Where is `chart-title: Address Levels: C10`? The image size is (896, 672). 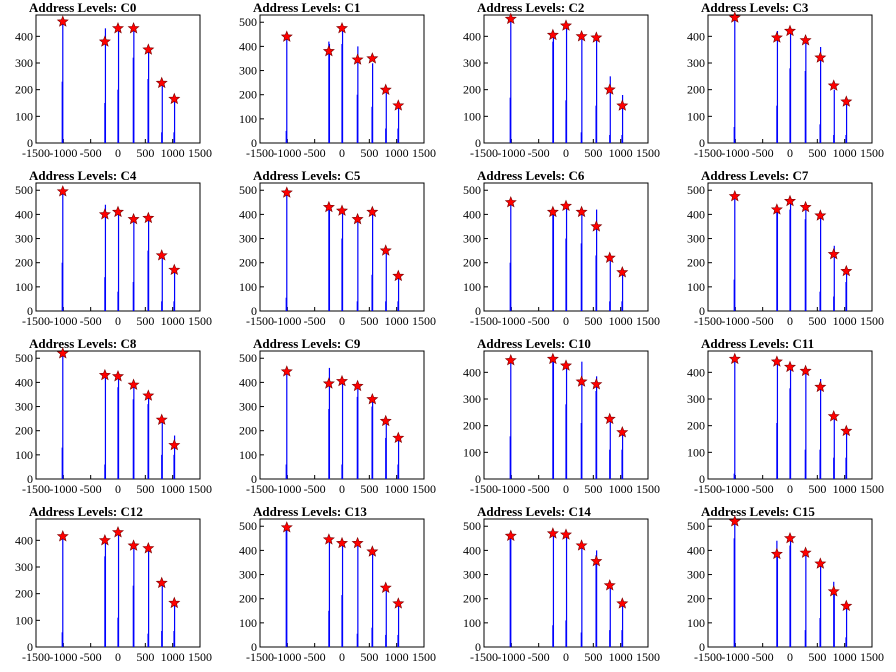 chart-title: Address Levels: C10 is located at coordinates (534, 343).